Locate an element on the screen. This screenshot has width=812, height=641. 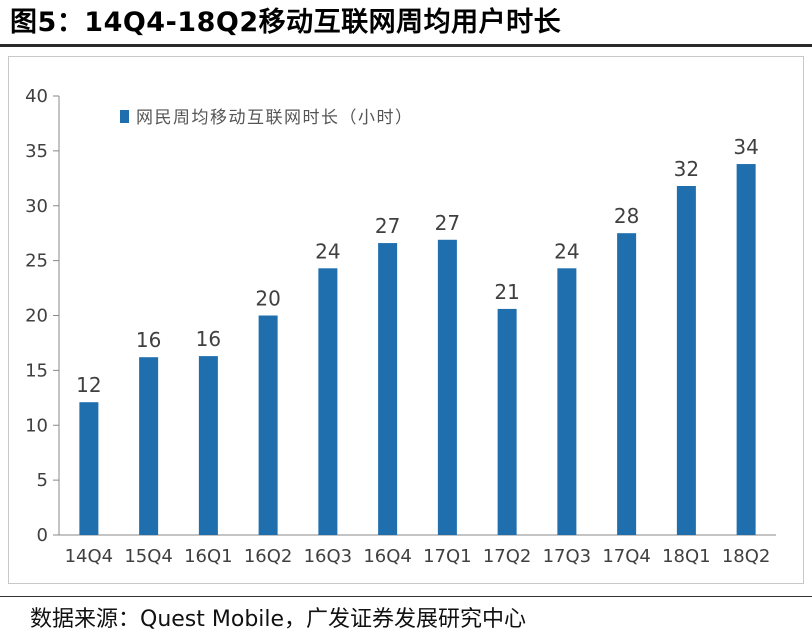
bar-15Q4 is located at coordinates (149, 446).